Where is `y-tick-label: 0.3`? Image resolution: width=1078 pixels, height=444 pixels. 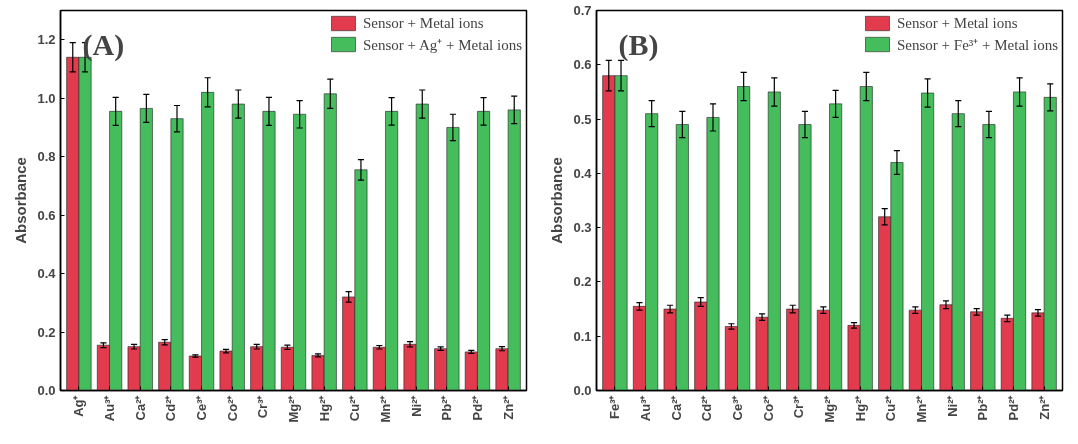
y-tick-label: 0.3 is located at coordinates (582, 228).